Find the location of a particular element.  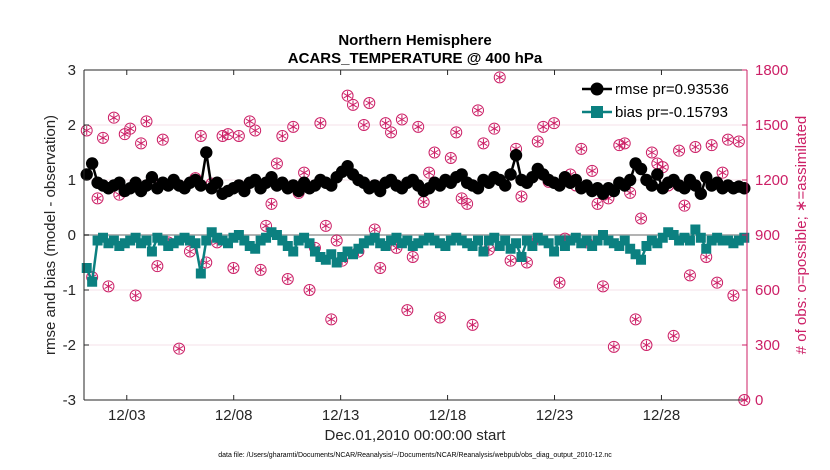

right-tick-label: 900 is located at coordinates (767, 235).